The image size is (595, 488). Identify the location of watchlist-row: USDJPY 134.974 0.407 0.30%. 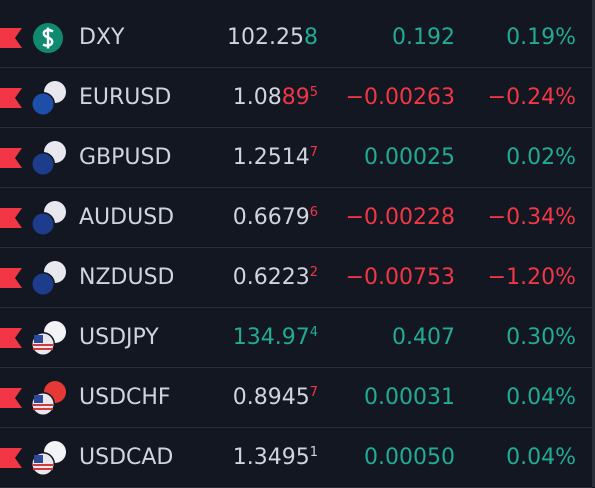
(296, 338).